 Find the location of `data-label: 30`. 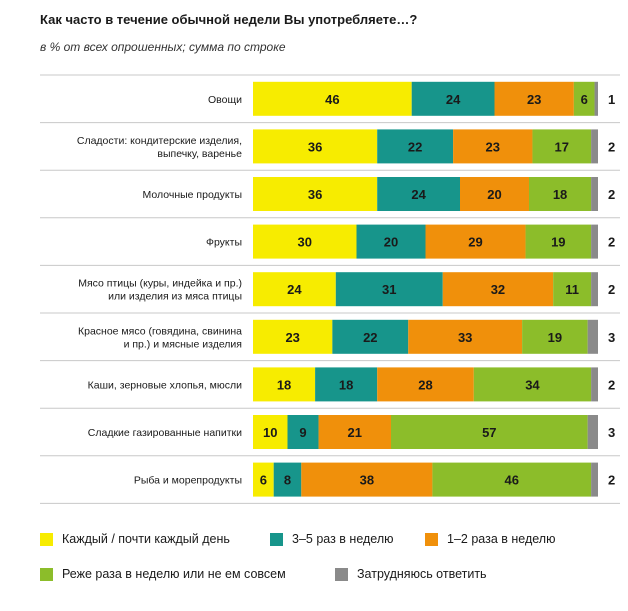

data-label: 30 is located at coordinates (305, 242).